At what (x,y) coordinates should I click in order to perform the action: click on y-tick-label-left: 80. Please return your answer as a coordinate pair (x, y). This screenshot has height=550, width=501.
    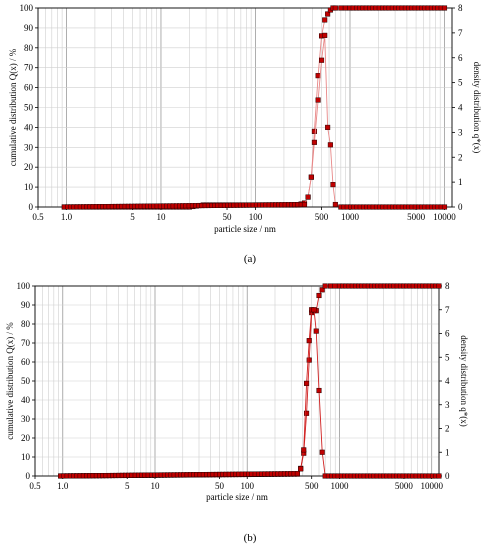
    Looking at the image, I should click on (29, 48).